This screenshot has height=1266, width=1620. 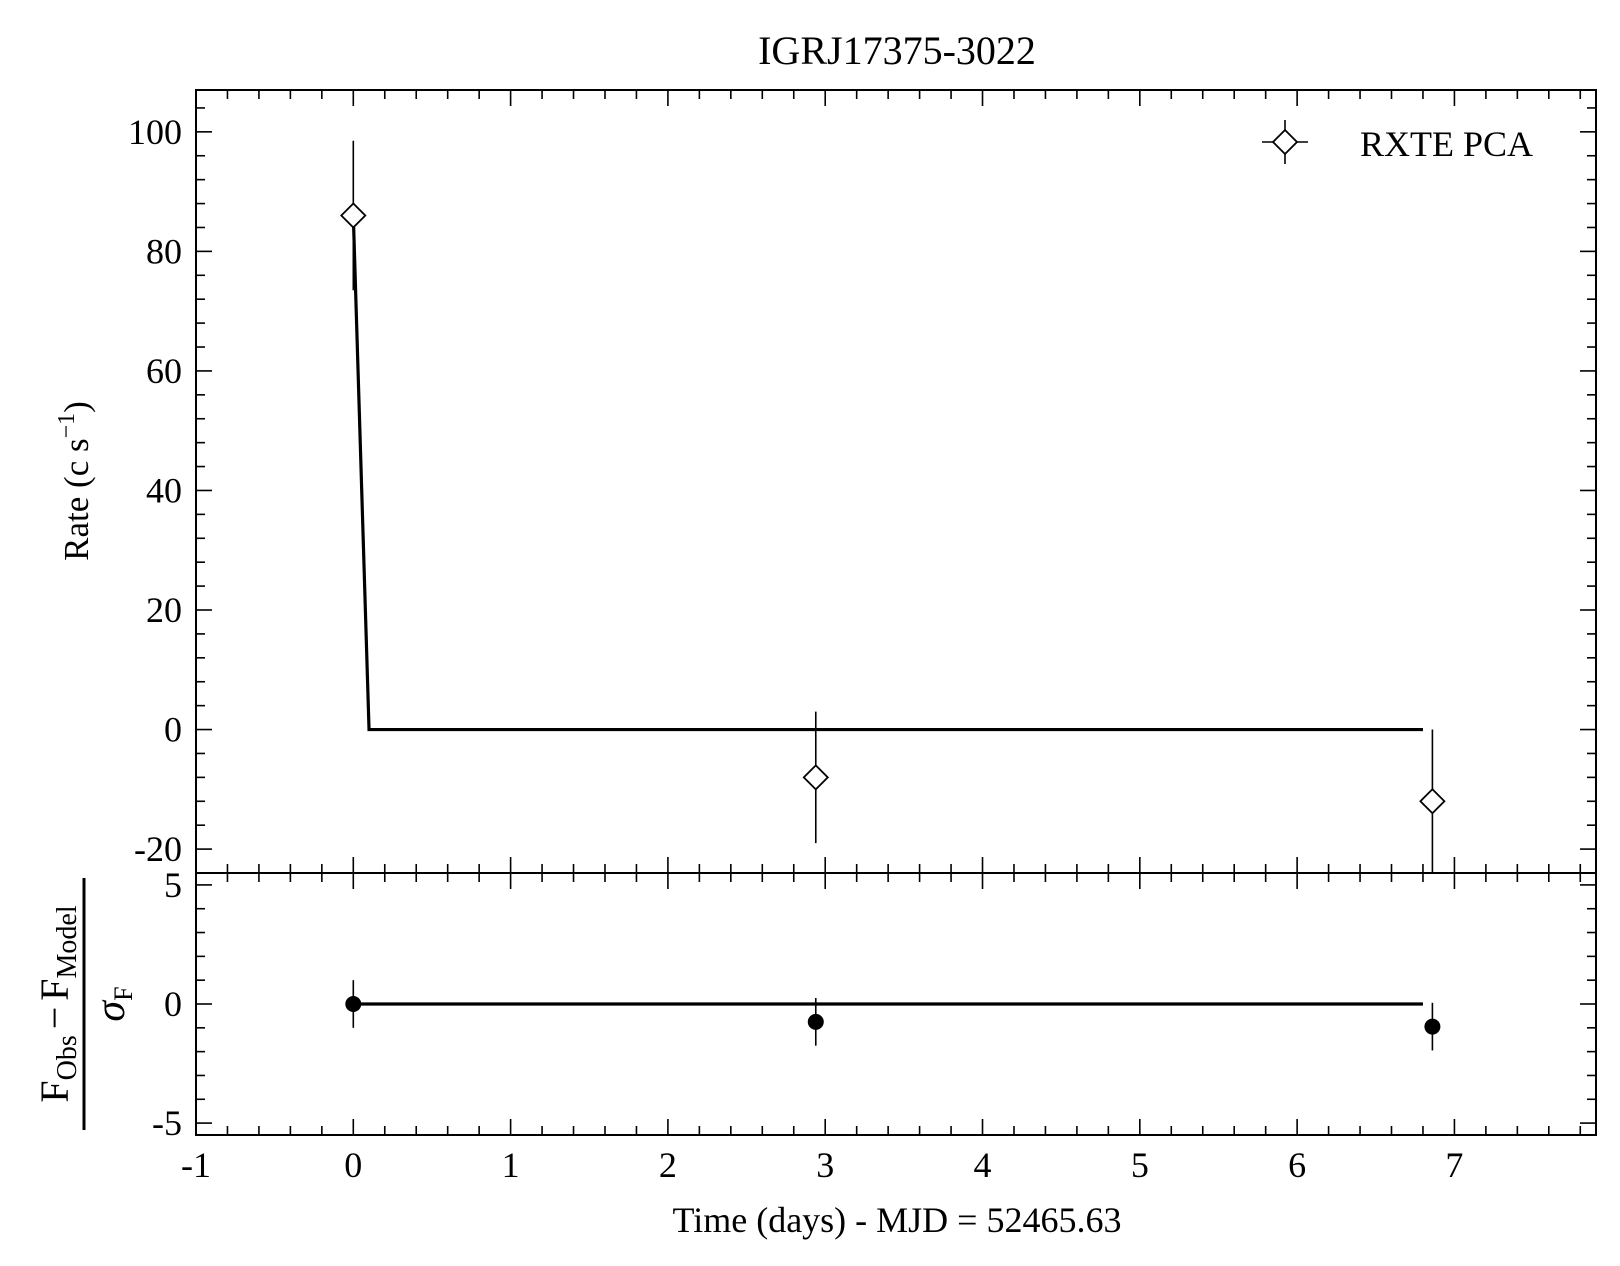 What do you see at coordinates (164, 610) in the screenshot?
I see `top-ytick-label: 20` at bounding box center [164, 610].